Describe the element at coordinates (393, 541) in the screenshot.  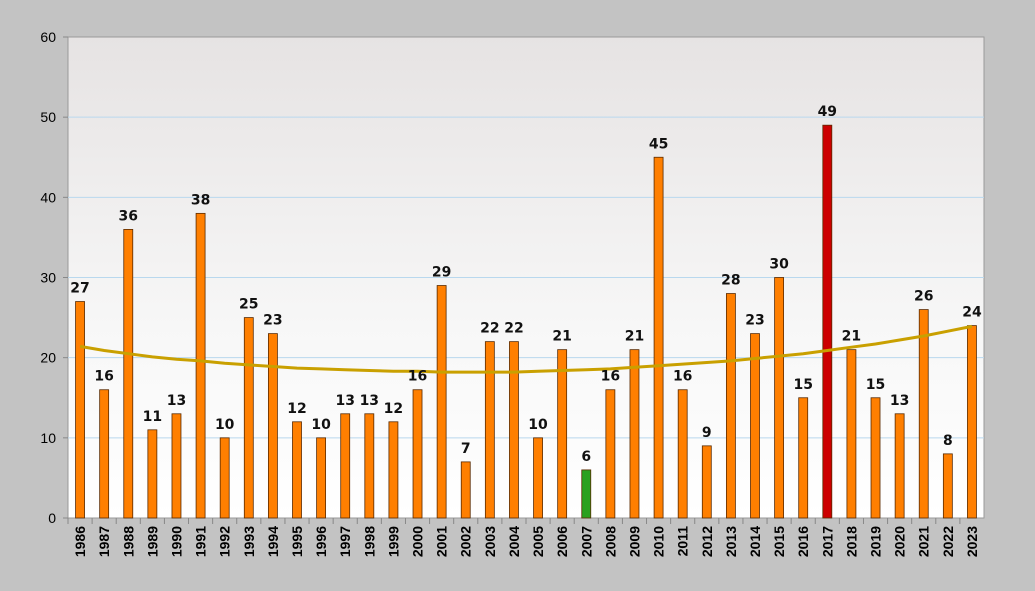
I see `x-tick-label: 1999` at that location.